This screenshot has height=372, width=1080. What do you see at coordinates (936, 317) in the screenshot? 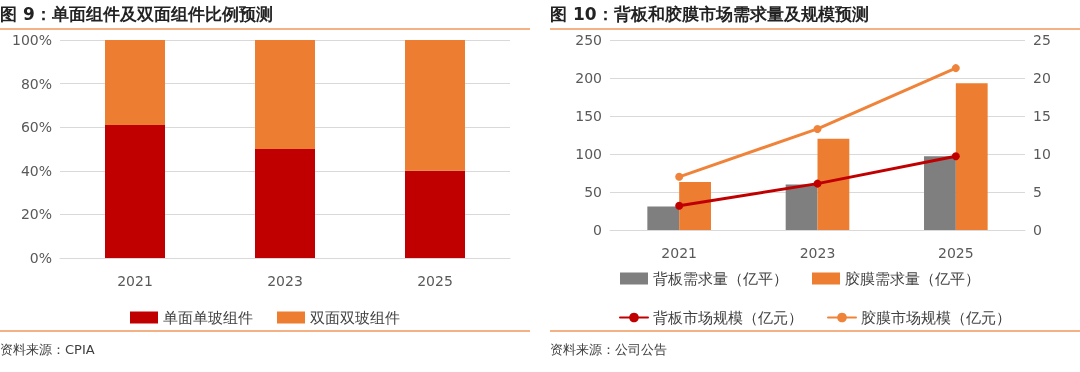
I see `legend-label: 胶膜市场规模（亿元）` at bounding box center [936, 317].